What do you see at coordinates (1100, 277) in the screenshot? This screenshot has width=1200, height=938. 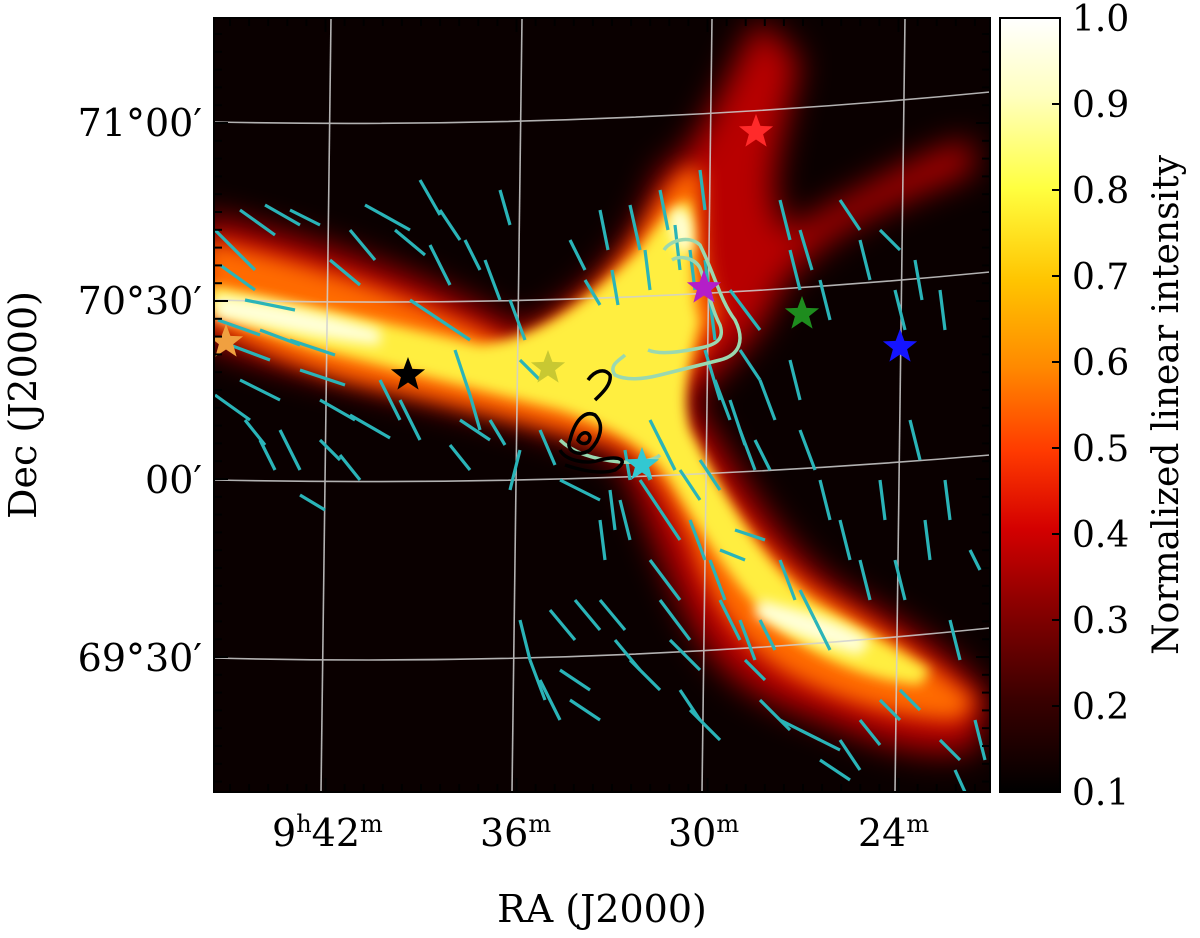 I see `colorbar-tick-label: 0.7` at bounding box center [1100, 277].